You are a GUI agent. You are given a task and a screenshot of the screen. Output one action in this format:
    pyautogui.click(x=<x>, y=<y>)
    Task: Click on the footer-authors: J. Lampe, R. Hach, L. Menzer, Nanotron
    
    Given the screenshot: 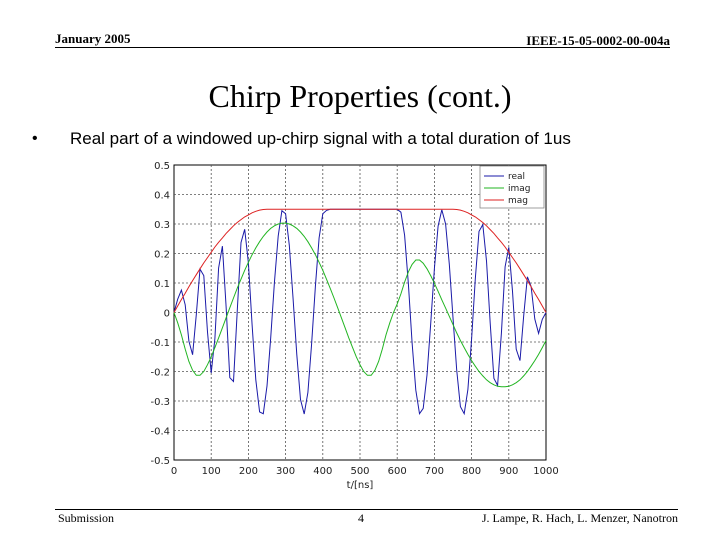 What is the action you would take?
    pyautogui.click(x=579, y=518)
    